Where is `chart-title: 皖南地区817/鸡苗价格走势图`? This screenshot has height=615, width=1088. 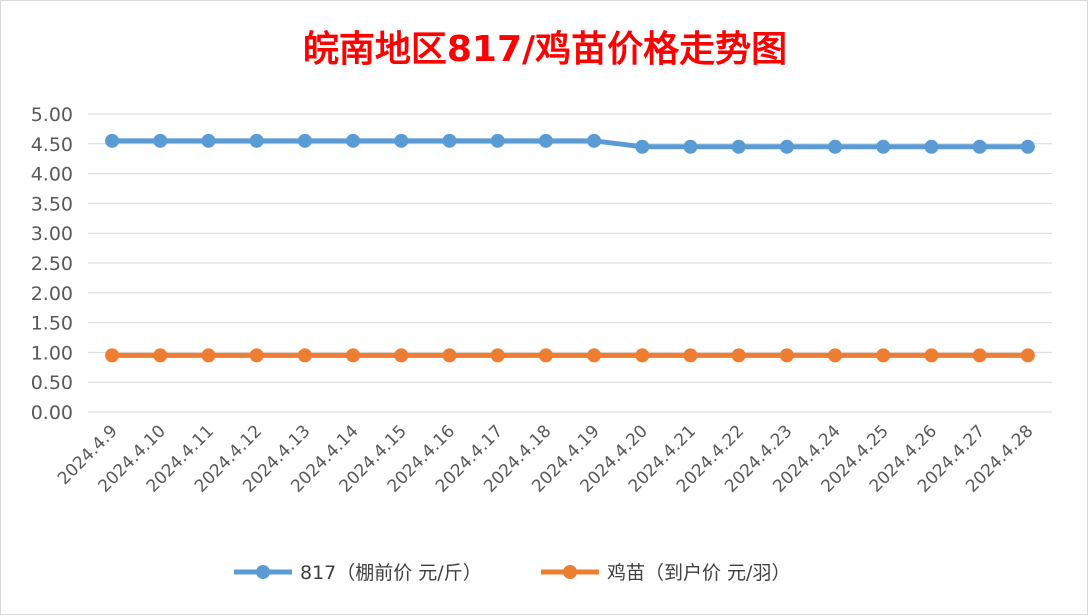
chart-title: 皖南地区817/鸡苗价格走势图 is located at coordinates (545, 49).